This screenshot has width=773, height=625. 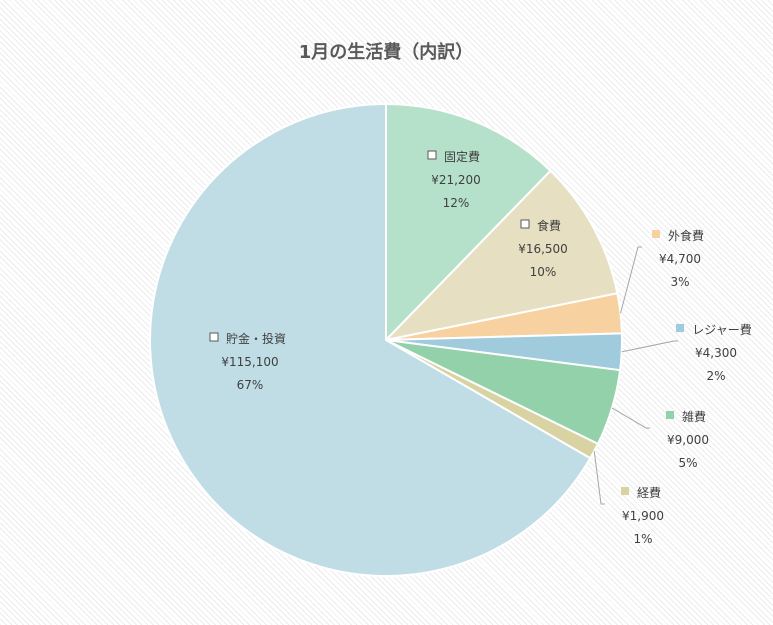 I want to click on slice-3-label: 外食費 ¥4,700 3%, so click(x=678, y=258).